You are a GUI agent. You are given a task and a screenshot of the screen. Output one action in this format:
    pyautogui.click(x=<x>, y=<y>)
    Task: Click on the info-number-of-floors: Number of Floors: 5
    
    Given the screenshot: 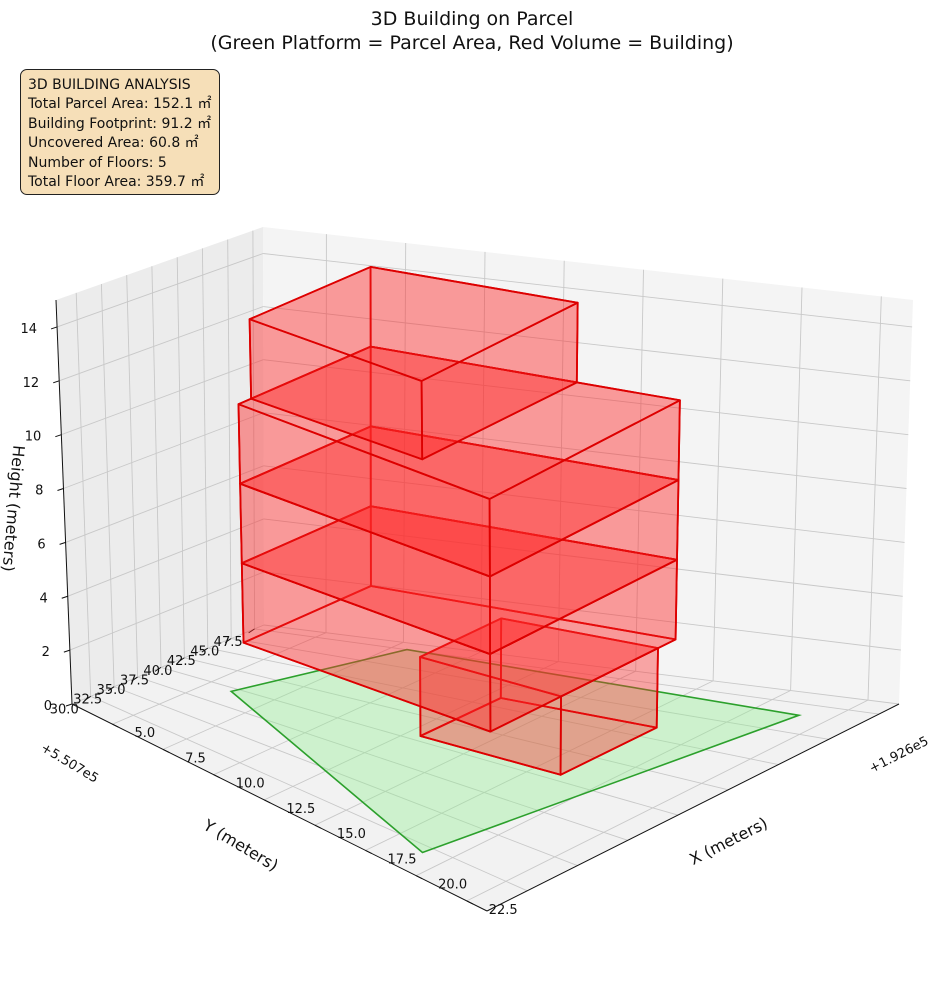 What is the action you would take?
    pyautogui.click(x=97, y=162)
    